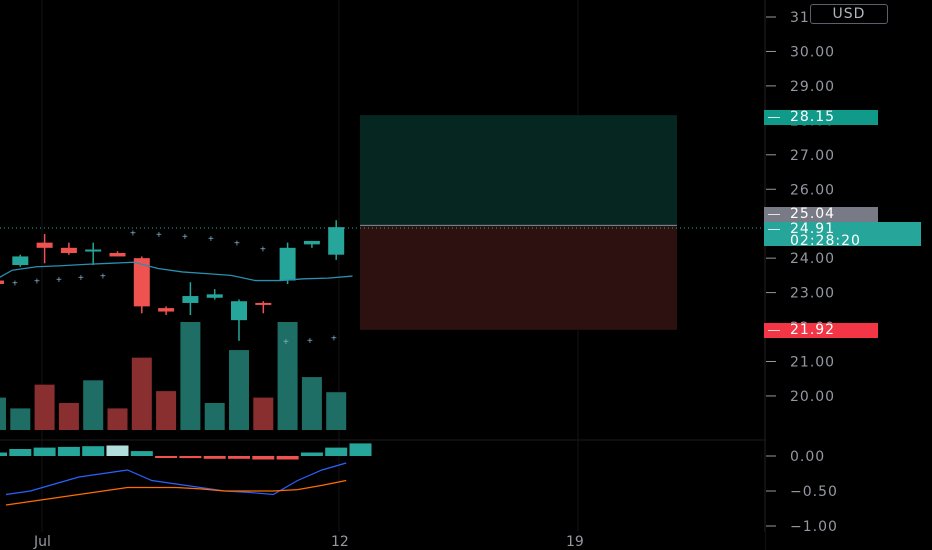 The width and height of the screenshot is (932, 550). Describe the element at coordinates (812, 156) in the screenshot. I see `price-tick-label: 27.00` at that location.